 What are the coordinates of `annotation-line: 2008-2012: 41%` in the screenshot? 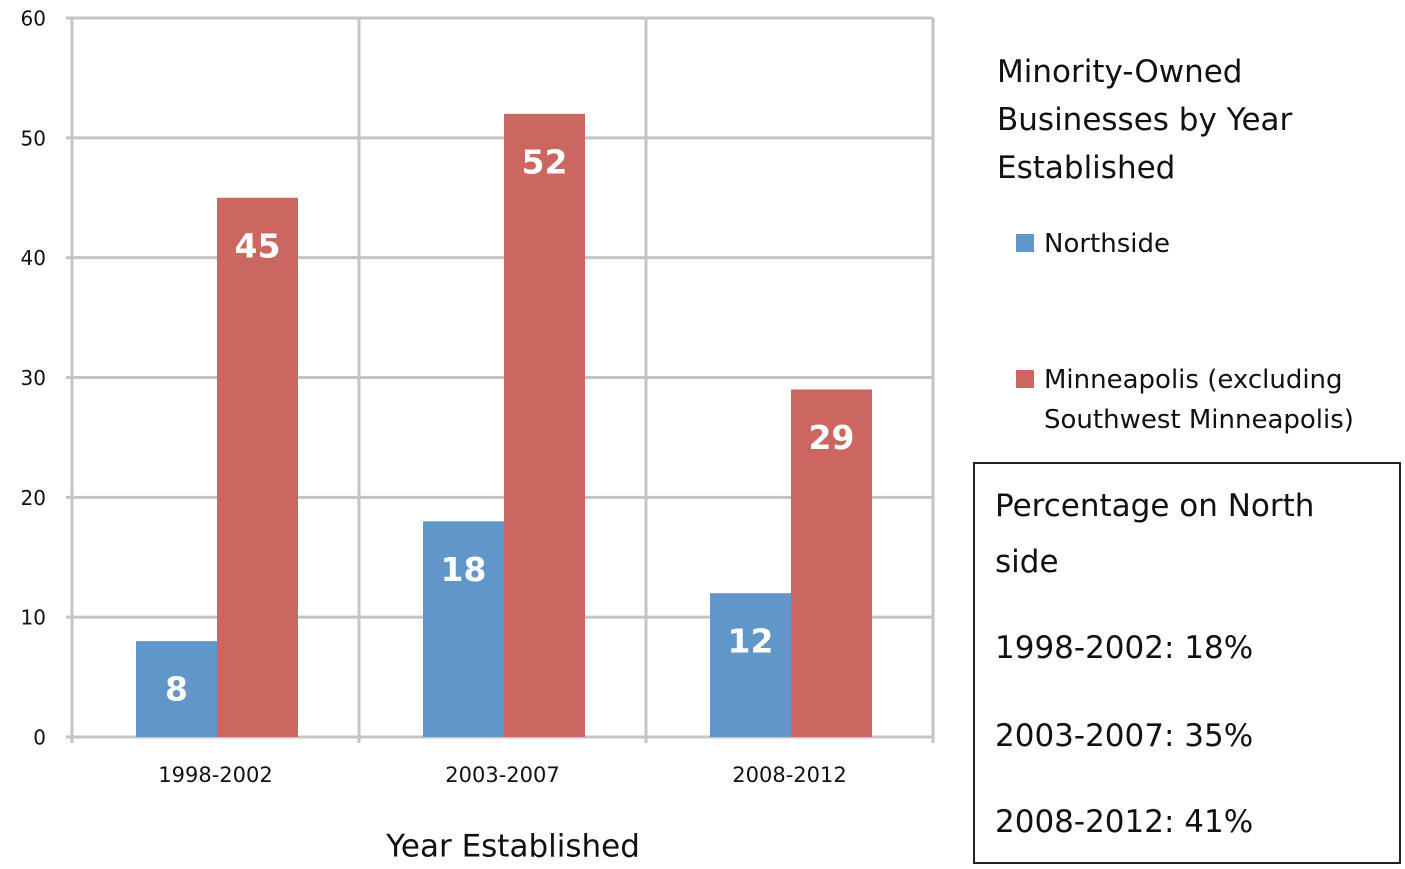 It's located at (1124, 822).